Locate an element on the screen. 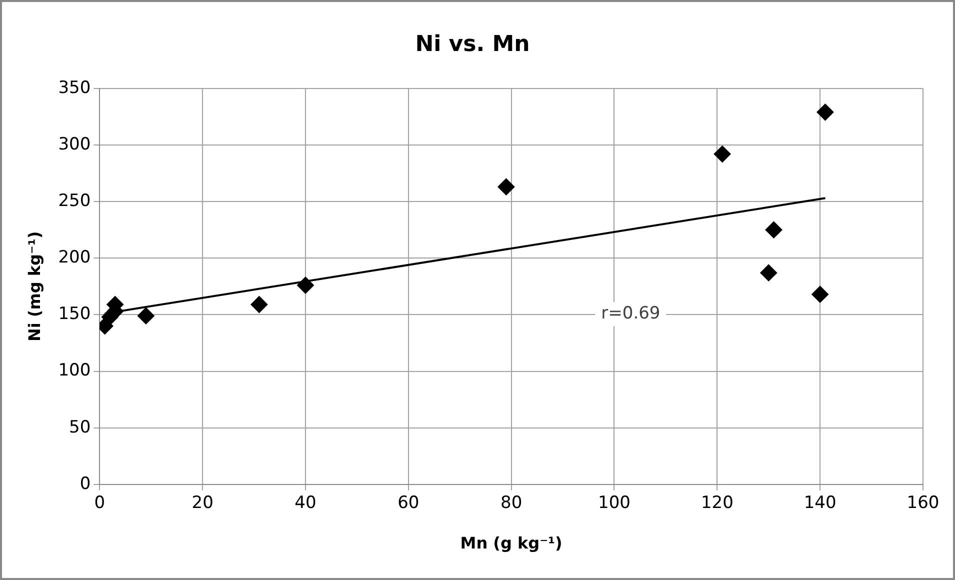 The width and height of the screenshot is (955, 580). chart-title: Ni vs. Mn is located at coordinates (472, 44).